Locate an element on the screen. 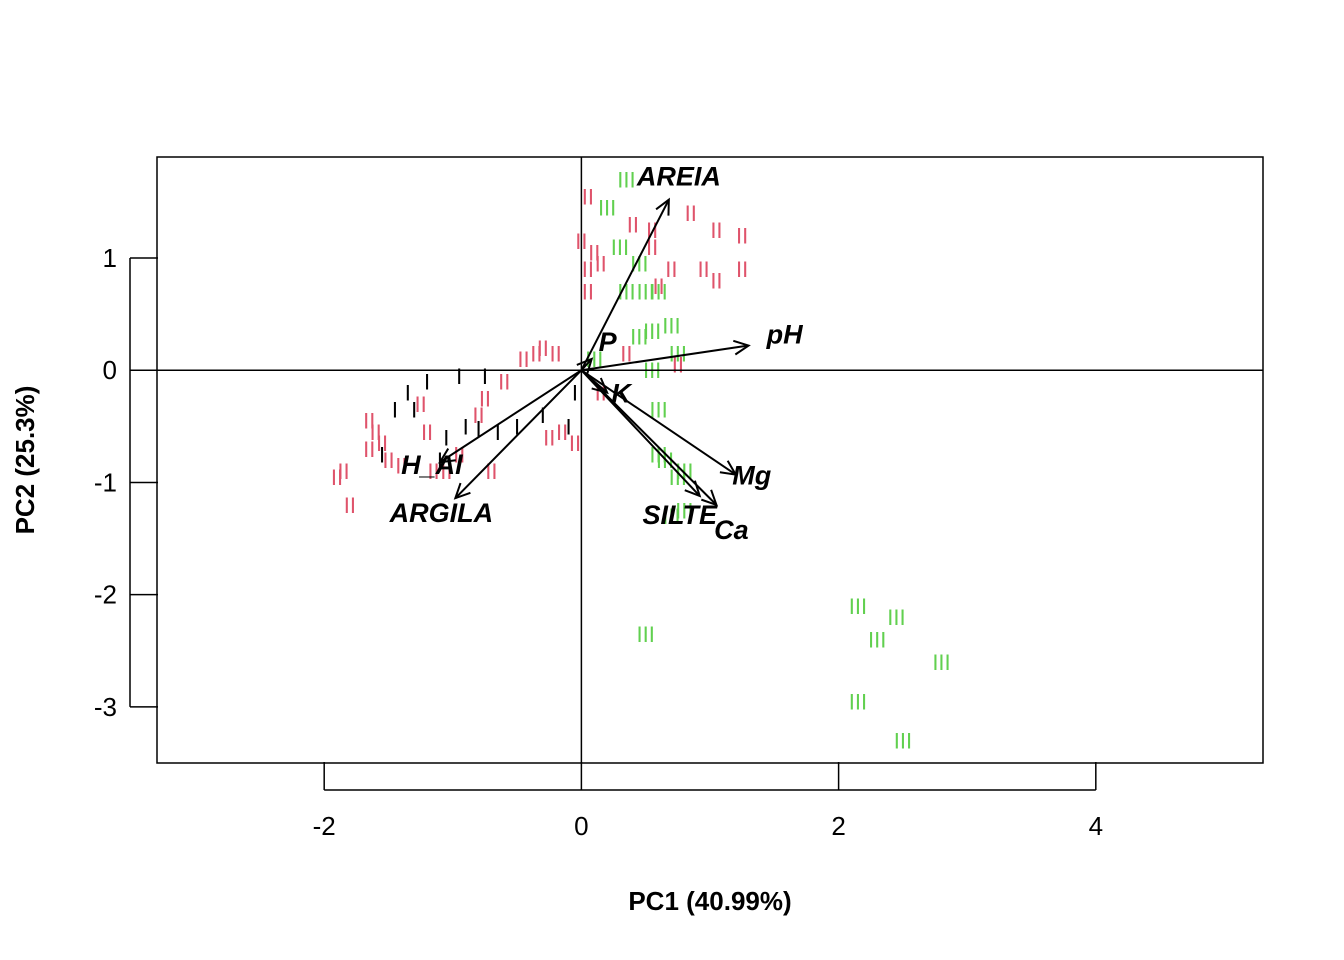 This screenshot has height=960, width=1344. loading-arrow-ph is located at coordinates (665, 358).